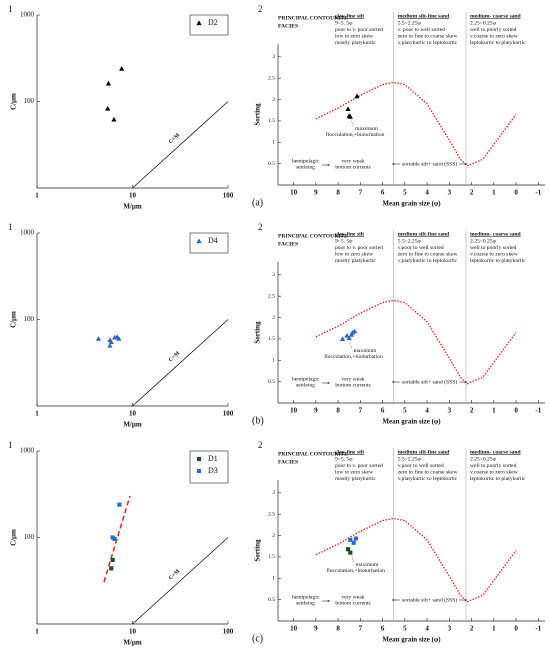  What do you see at coordinates (133, 632) in the screenshot?
I see `x-tick-label: 10` at bounding box center [133, 632].